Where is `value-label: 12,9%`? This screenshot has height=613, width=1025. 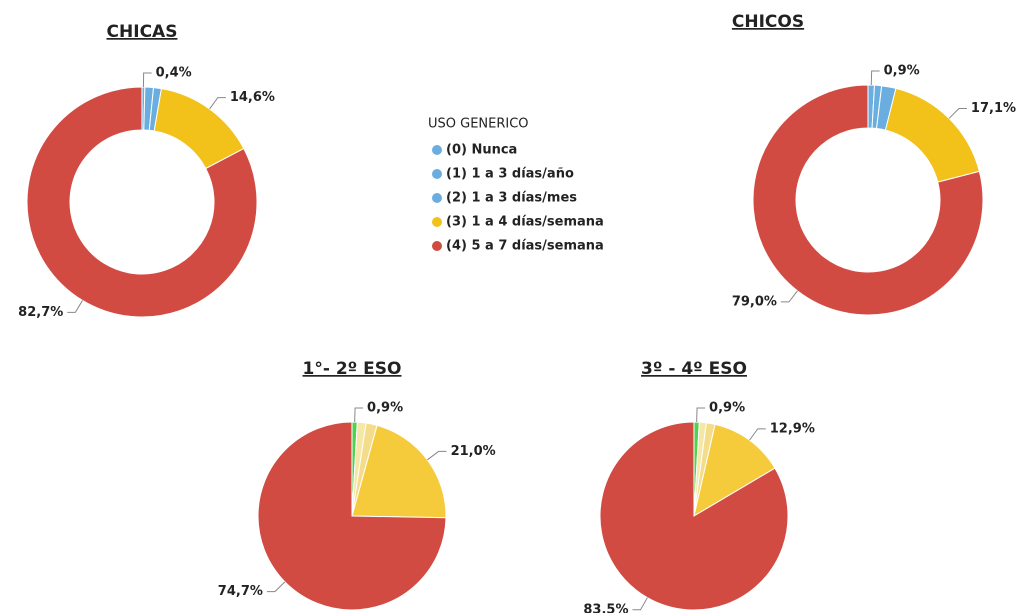
value-label: 12,9% is located at coordinates (792, 428).